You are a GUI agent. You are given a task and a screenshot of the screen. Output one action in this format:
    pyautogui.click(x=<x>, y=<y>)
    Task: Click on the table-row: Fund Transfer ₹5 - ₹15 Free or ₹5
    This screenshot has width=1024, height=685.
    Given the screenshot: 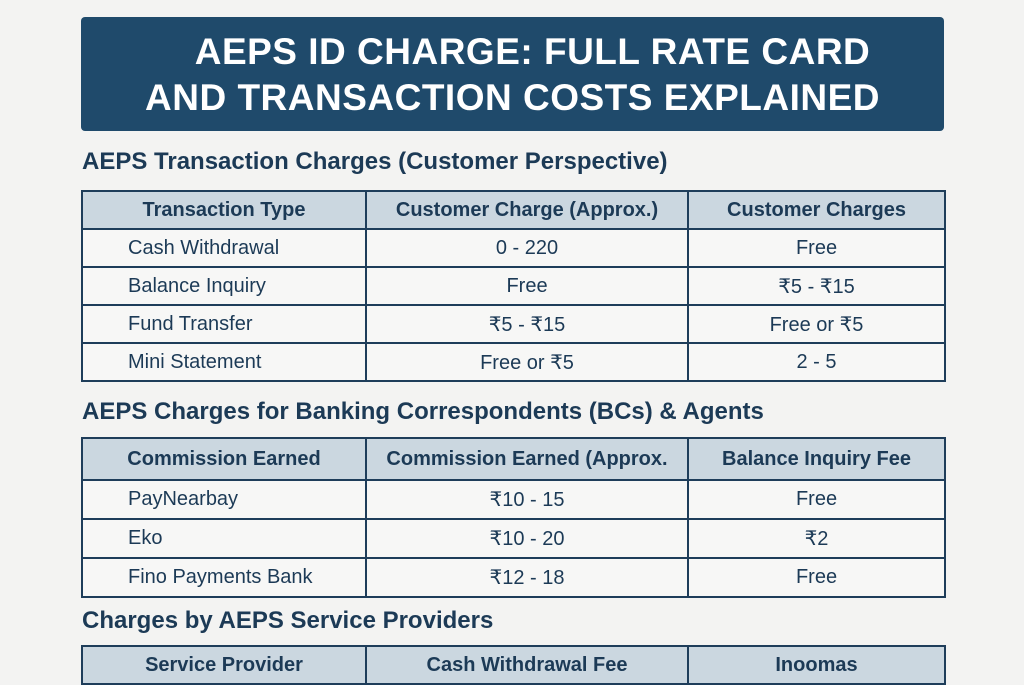 What is the action you would take?
    pyautogui.click(x=513, y=324)
    